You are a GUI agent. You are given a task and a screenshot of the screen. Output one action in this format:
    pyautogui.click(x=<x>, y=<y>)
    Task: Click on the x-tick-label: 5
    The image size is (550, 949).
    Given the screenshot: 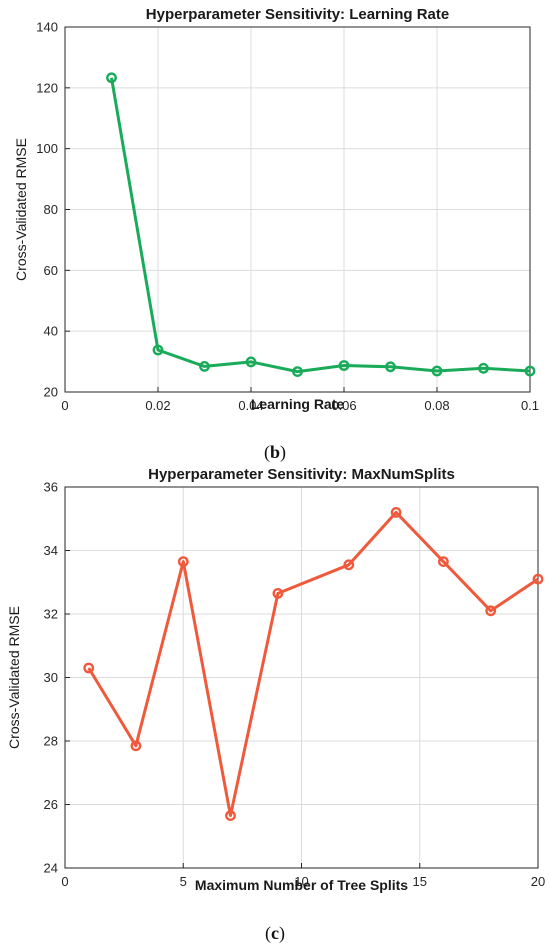 What is the action you would take?
    pyautogui.click(x=183, y=881)
    